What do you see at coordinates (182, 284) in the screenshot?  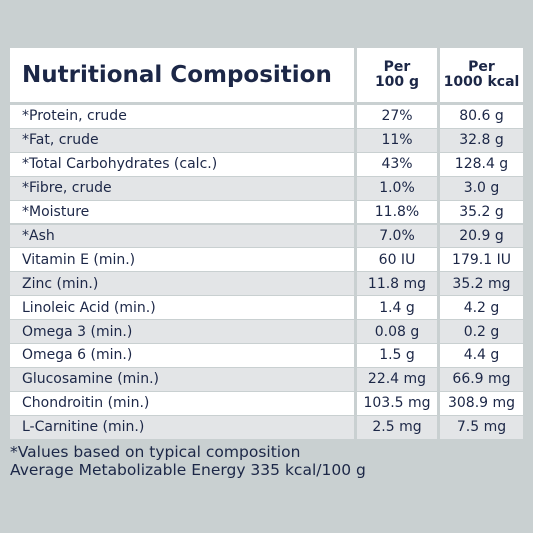 I see `label-cell: Zinc (min.)` at bounding box center [182, 284].